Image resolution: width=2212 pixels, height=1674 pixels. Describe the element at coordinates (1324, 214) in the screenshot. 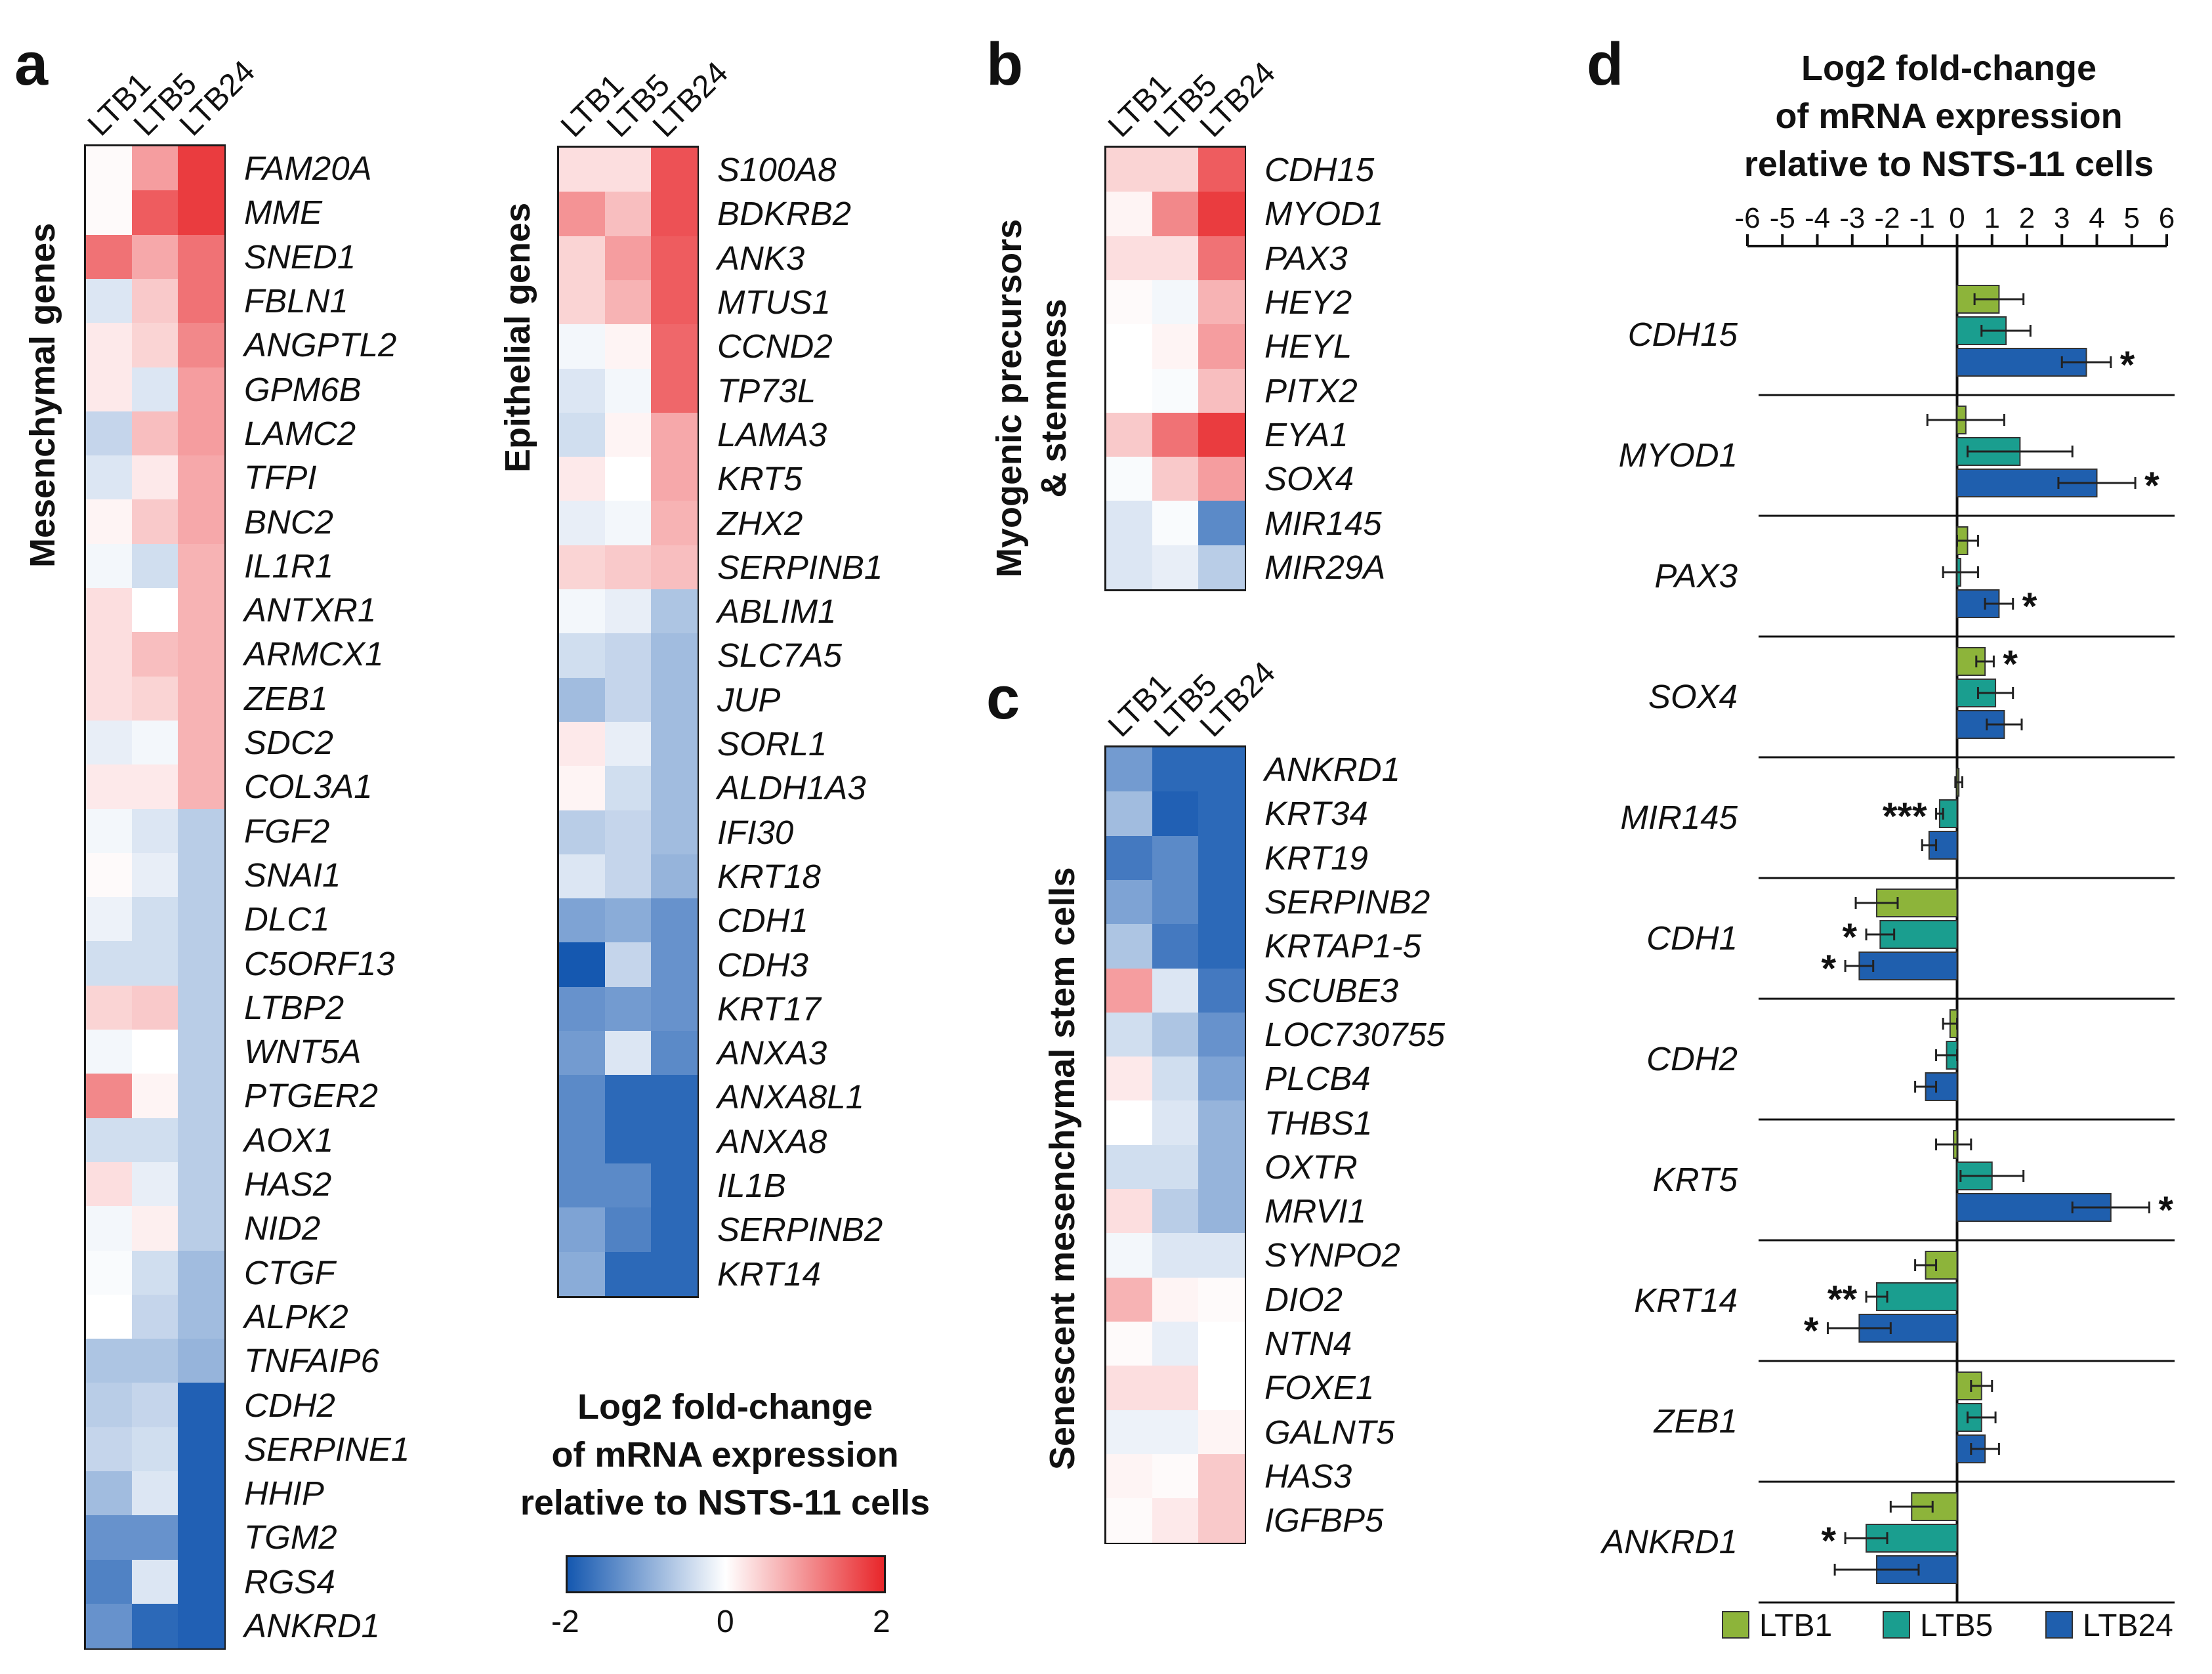

I see `gene-label: MYOD1` at that location.